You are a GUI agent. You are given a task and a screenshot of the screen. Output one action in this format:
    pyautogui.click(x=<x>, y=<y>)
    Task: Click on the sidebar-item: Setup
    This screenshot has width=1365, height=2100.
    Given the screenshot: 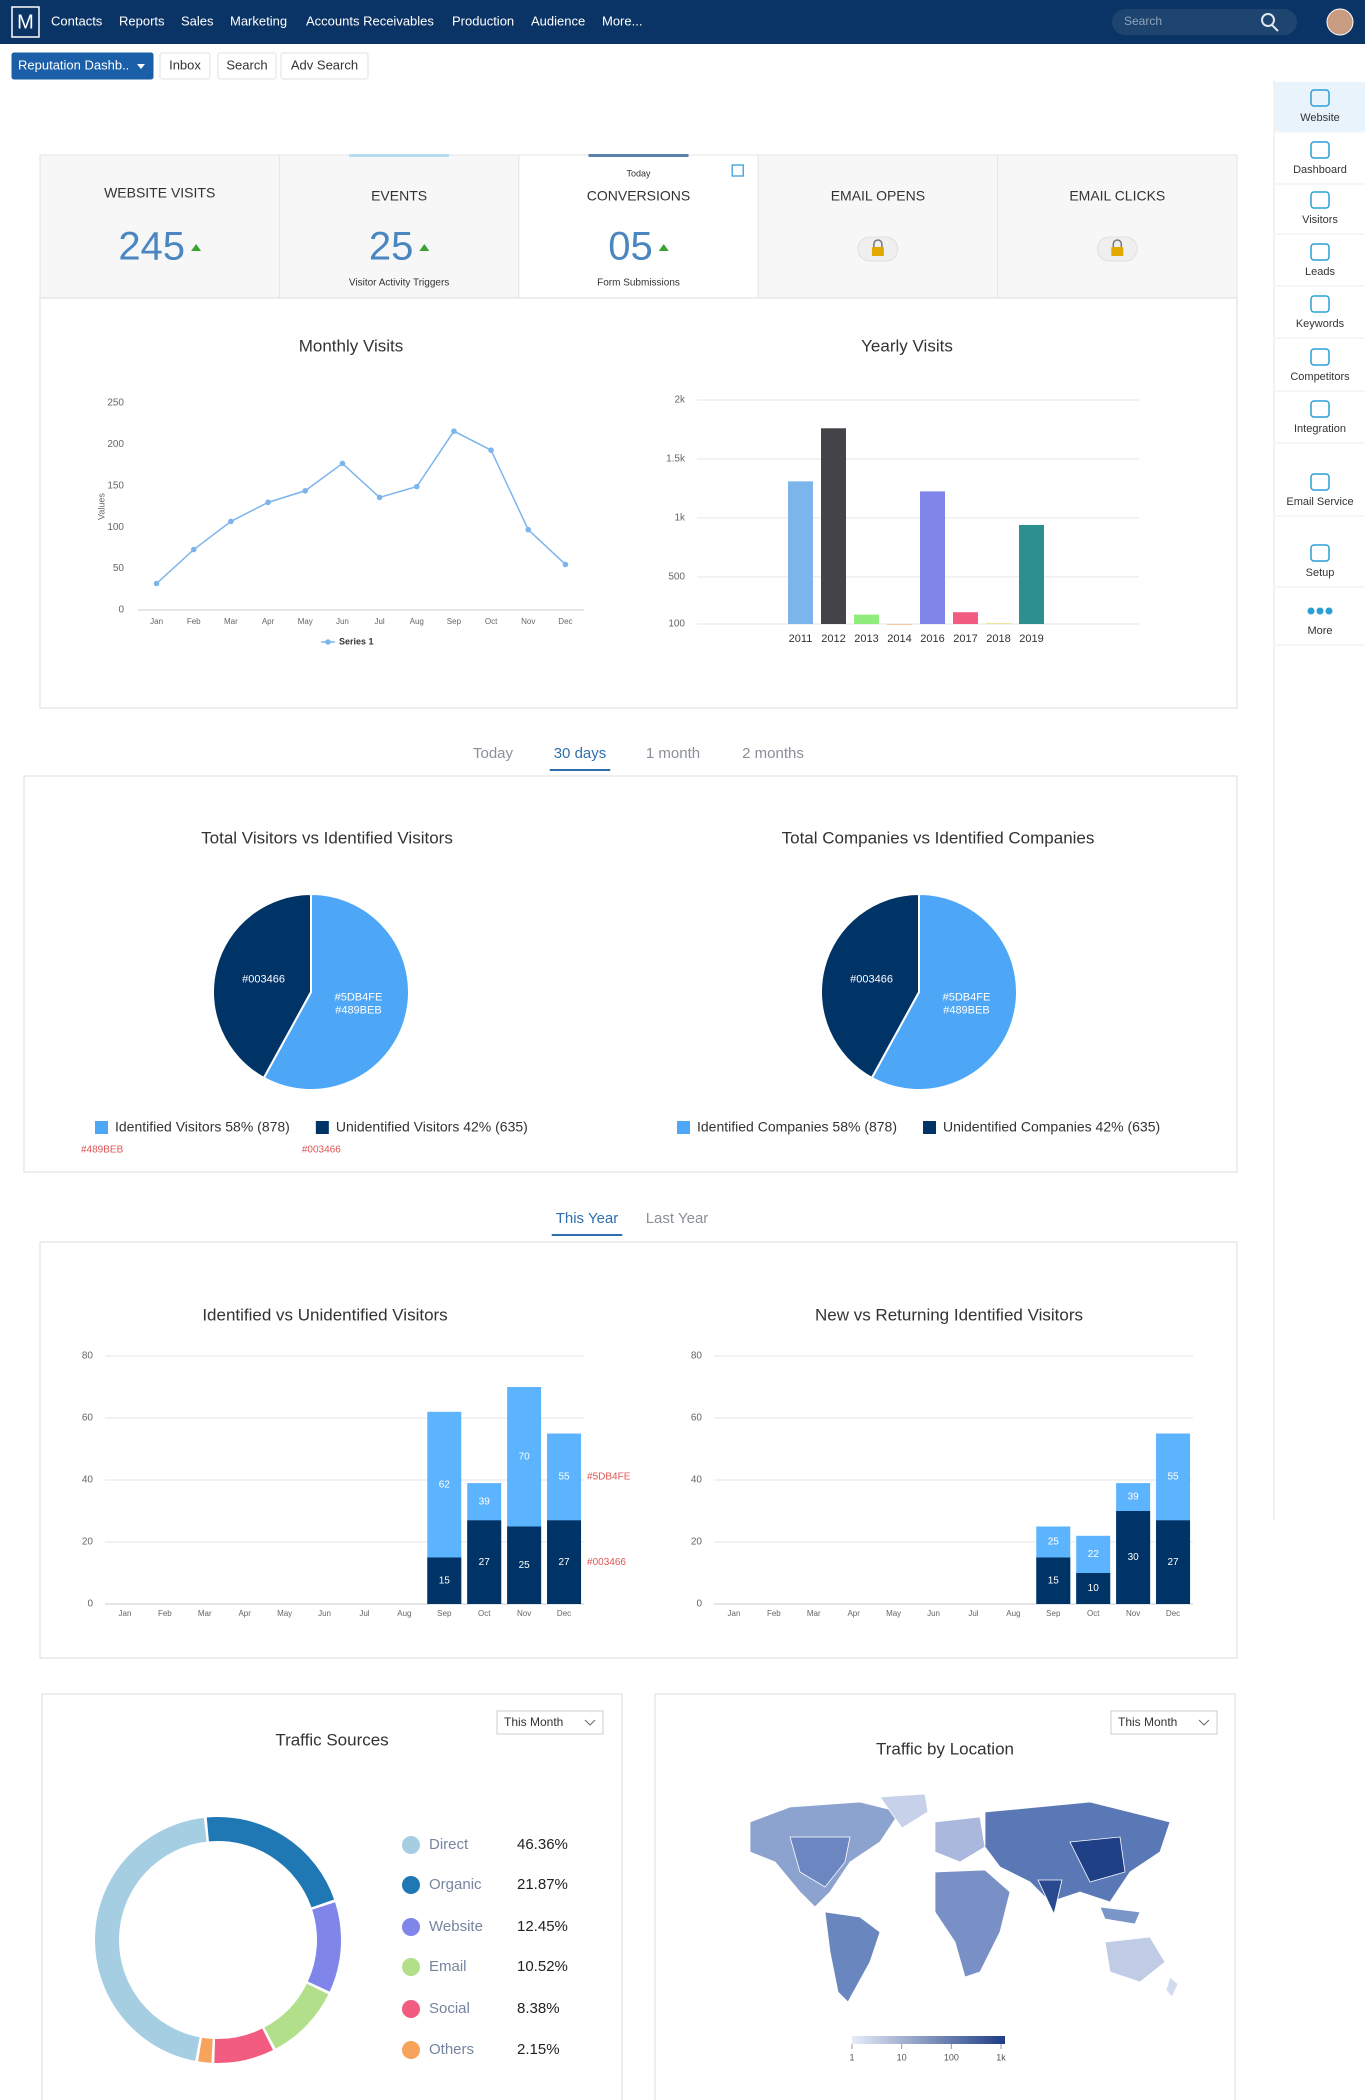 What is the action you would take?
    pyautogui.click(x=1320, y=573)
    